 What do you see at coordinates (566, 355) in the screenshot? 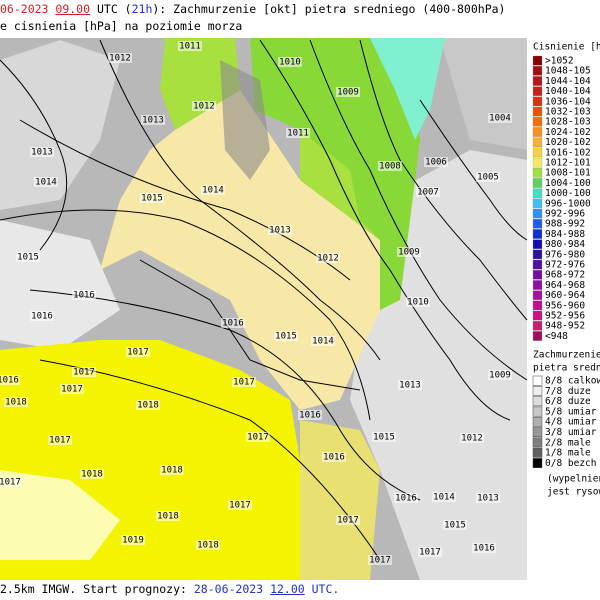
I see `legend-title: Zachmurzenie` at bounding box center [566, 355].